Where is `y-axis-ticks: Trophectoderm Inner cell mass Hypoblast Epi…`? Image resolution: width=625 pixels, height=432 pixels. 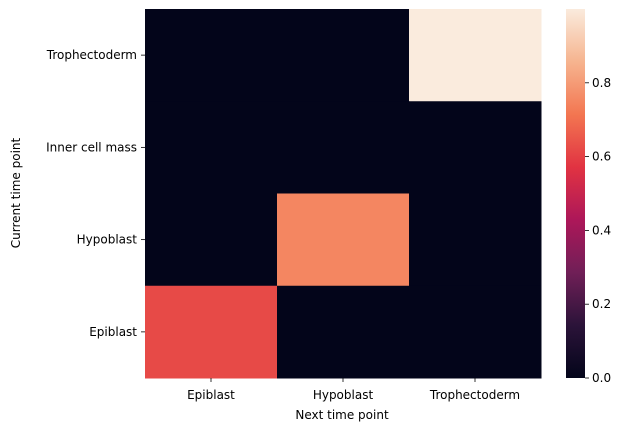 y-axis-ticks: Trophectoderm Inner cell mass Hypoblast Epi… is located at coordinates (95, 193).